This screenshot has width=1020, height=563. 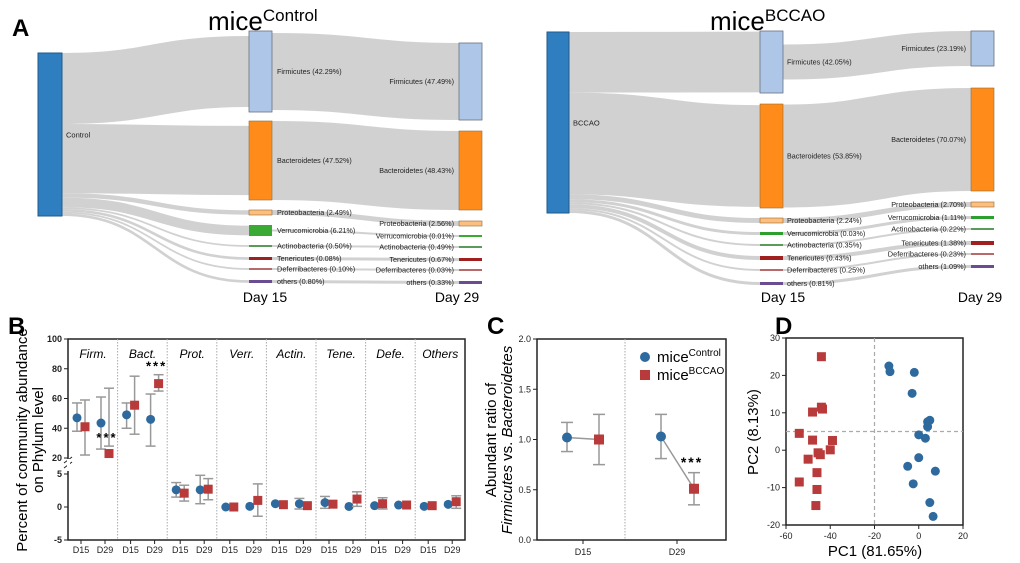 What do you see at coordinates (314, 160) in the screenshot?
I see `sankey-node-label: Bacteroidetes (47.52%)` at bounding box center [314, 160].